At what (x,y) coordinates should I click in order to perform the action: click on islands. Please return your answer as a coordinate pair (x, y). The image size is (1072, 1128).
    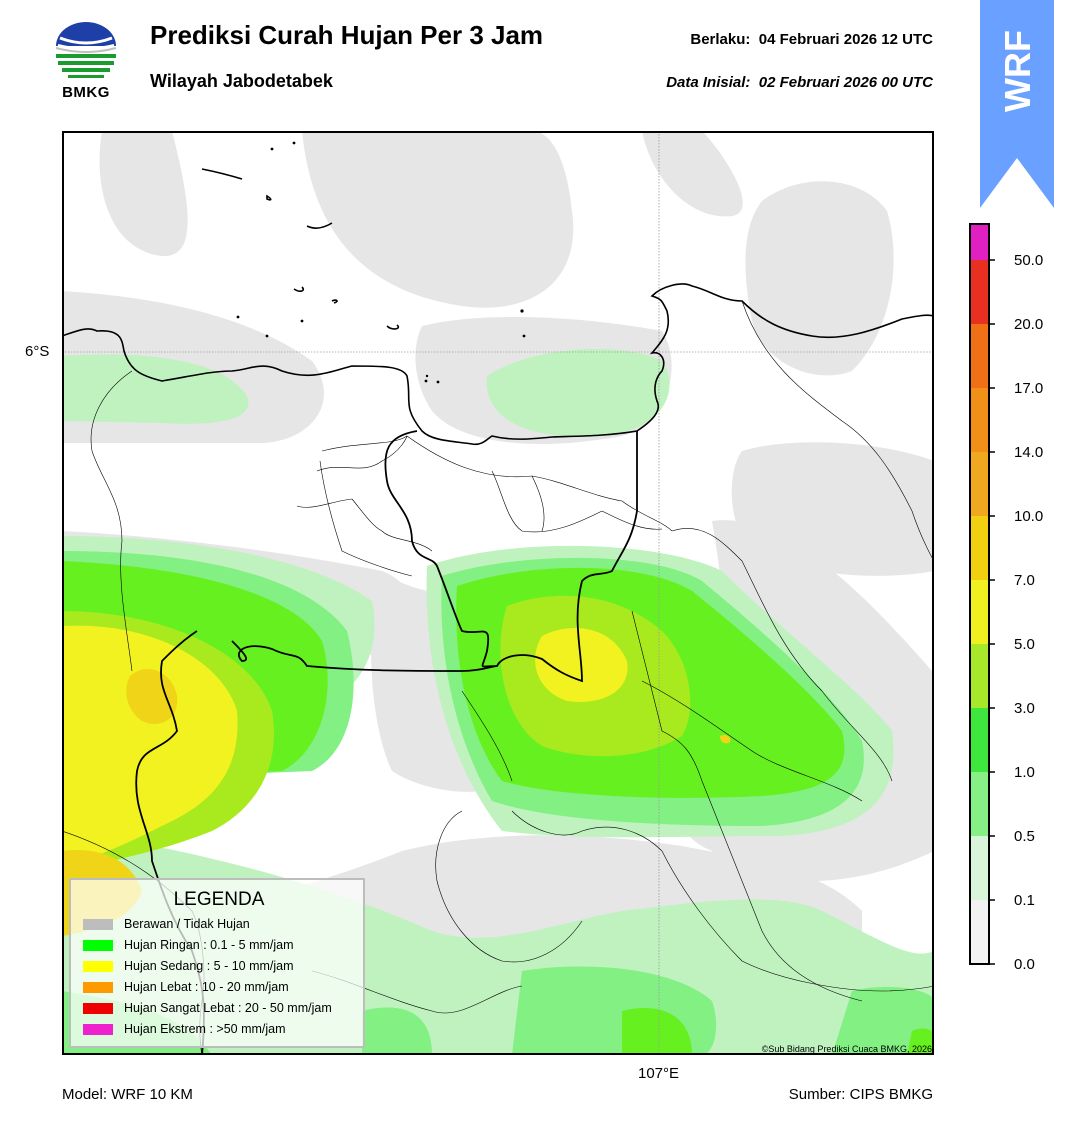
    Looking at the image, I should click on (381, 262).